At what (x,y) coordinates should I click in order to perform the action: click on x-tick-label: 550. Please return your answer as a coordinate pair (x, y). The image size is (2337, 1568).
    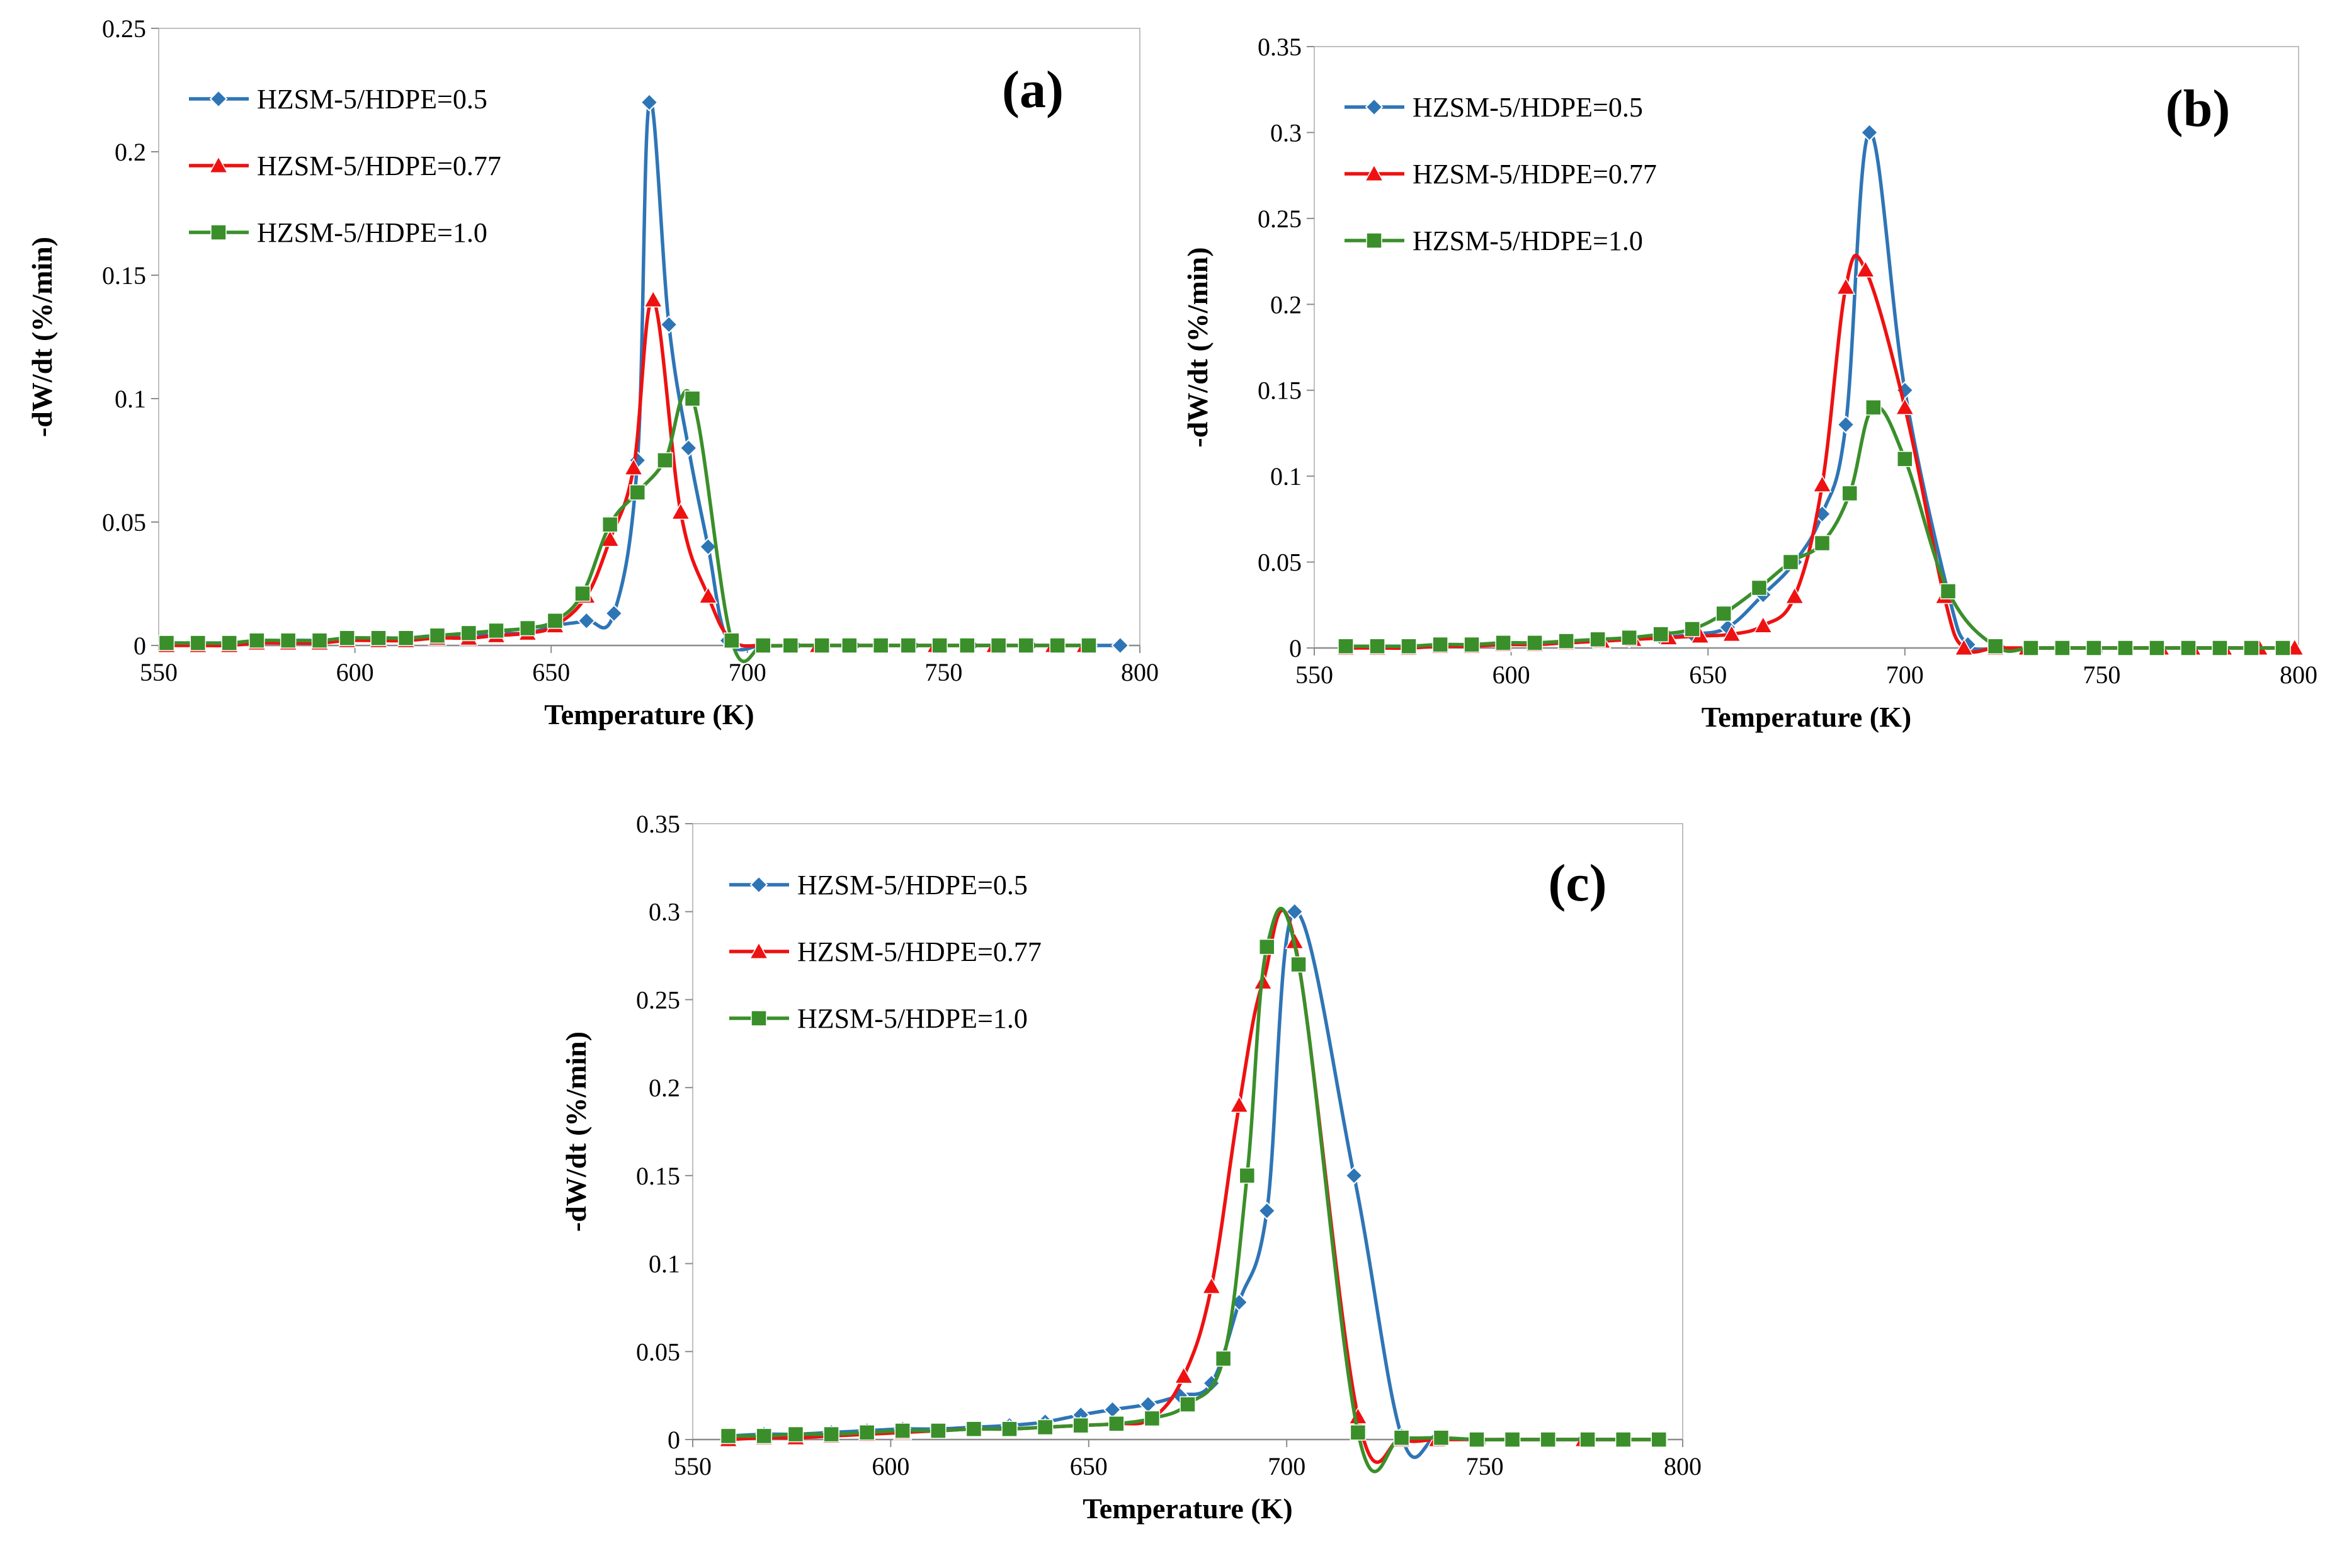
    Looking at the image, I should click on (1314, 675).